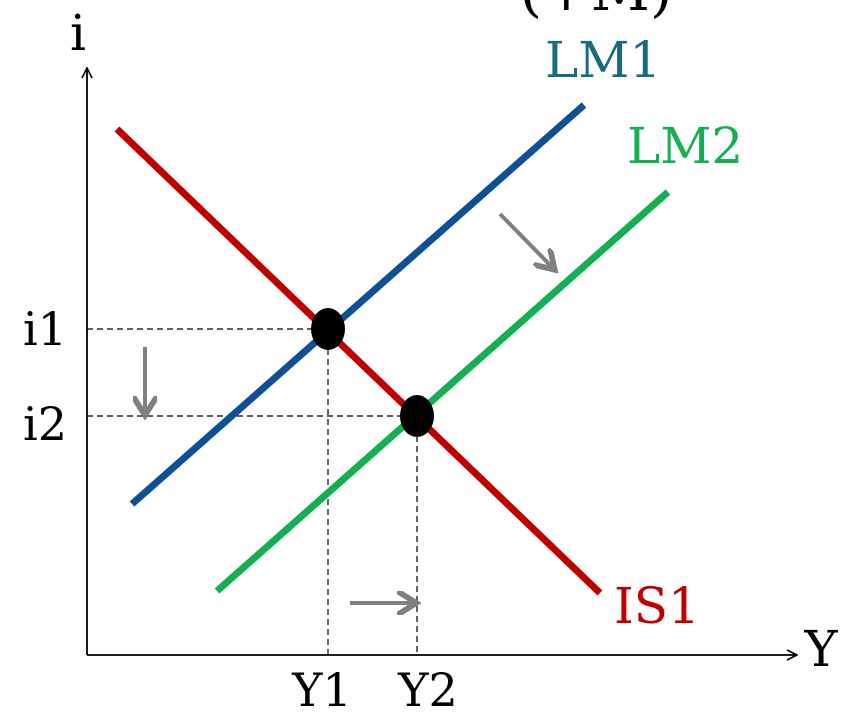 This screenshot has width=851, height=714. What do you see at coordinates (45, 424) in the screenshot?
I see `i2-label: i2` at bounding box center [45, 424].